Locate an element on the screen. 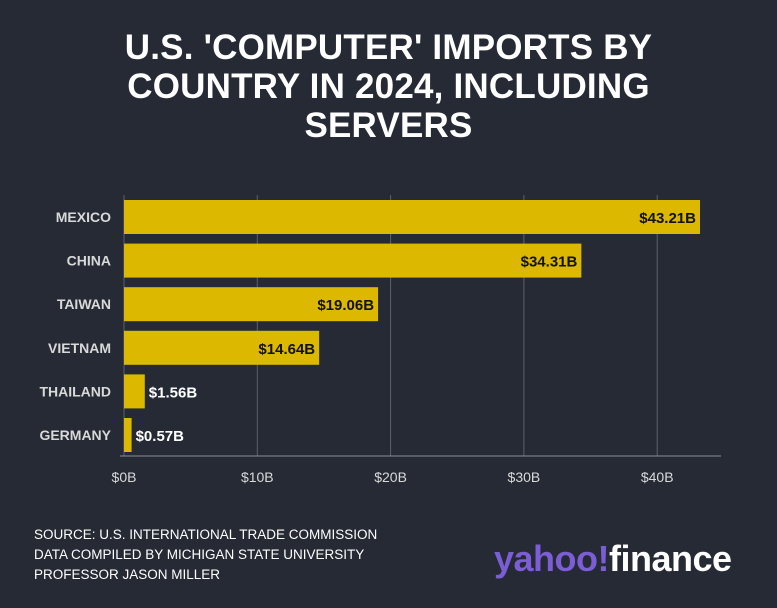  logo-finance-text: finance is located at coordinates (670, 558).